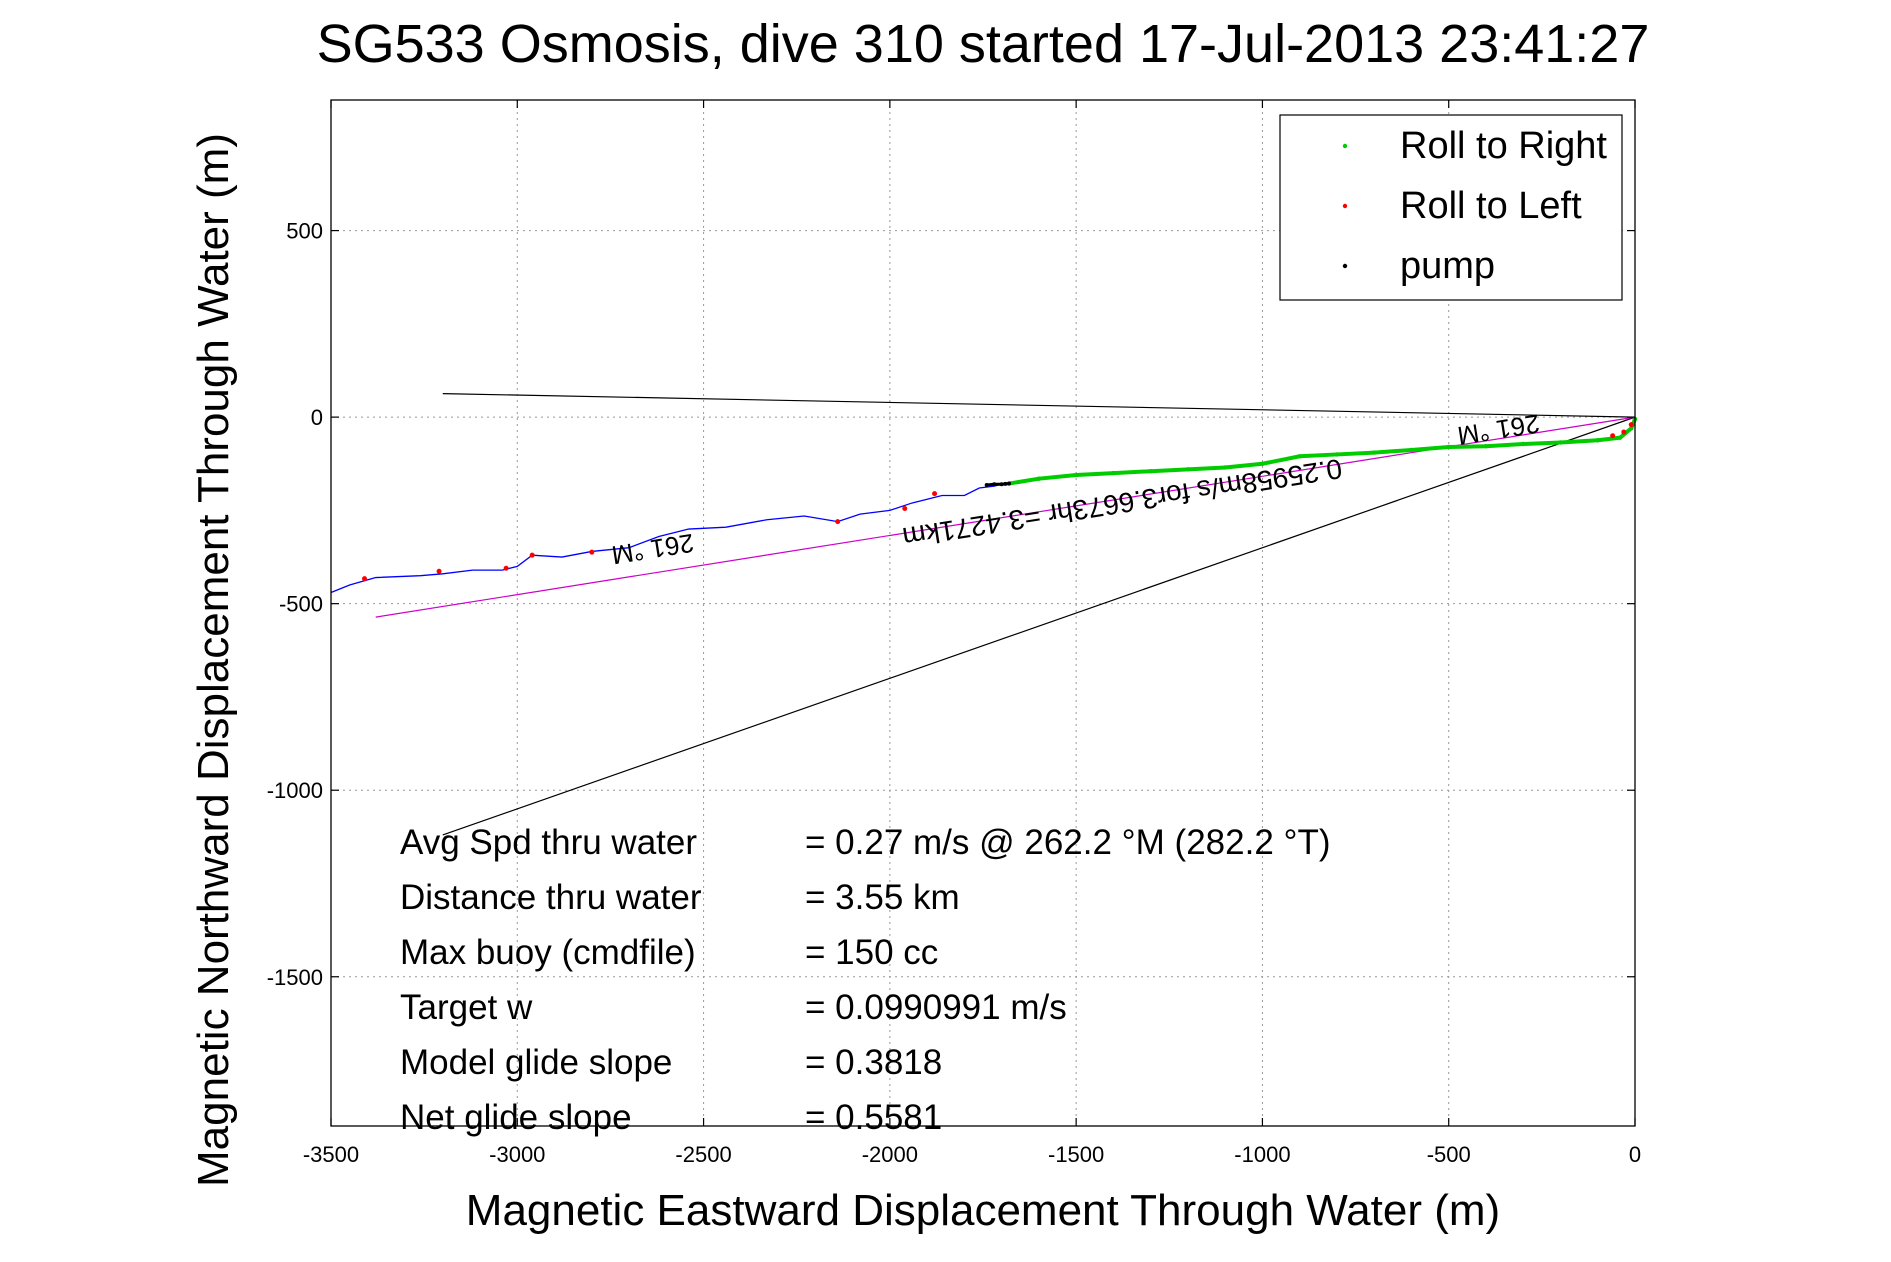 The image size is (1891, 1262). Describe the element at coordinates (1322, 452) in the screenshot. I see `roll-right-line` at that location.